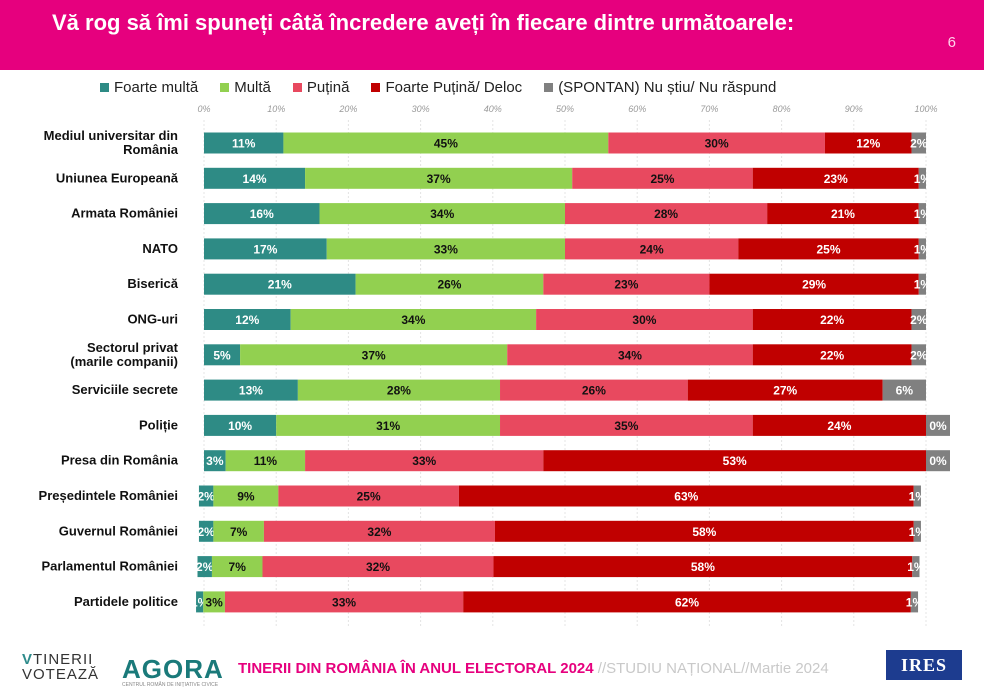 This screenshot has width=984, height=700. I want to click on data-label: 14%, so click(255, 179).